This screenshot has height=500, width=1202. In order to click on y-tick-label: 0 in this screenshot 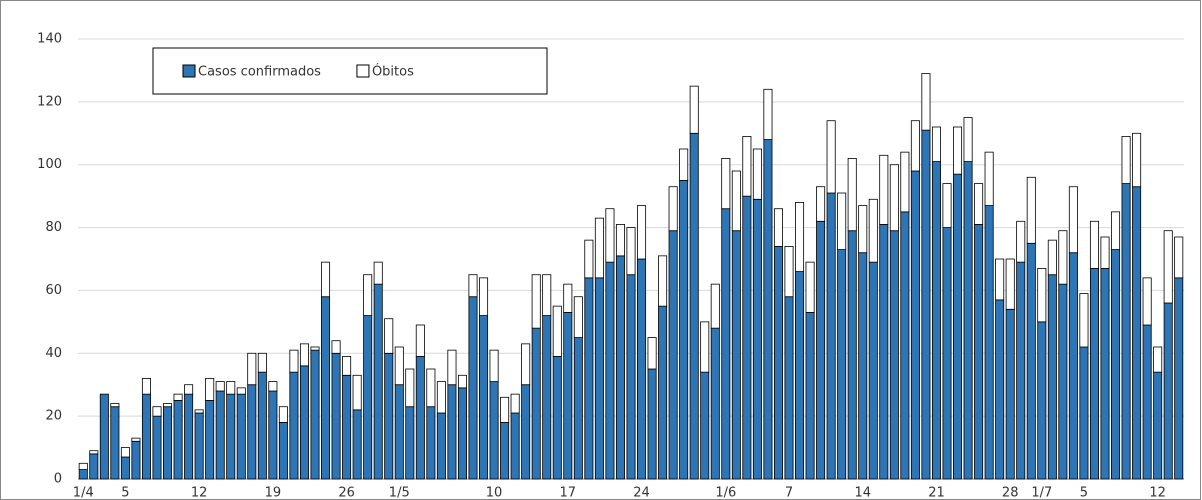, I will do `click(58, 479)`.